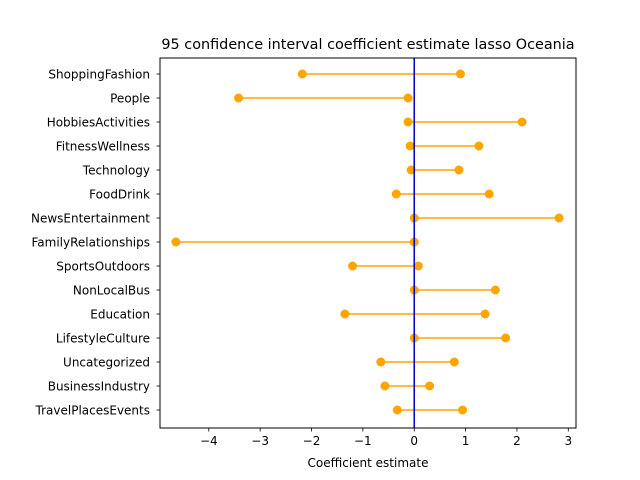  What do you see at coordinates (411, 170) in the screenshot?
I see `lower-point-technology` at bounding box center [411, 170].